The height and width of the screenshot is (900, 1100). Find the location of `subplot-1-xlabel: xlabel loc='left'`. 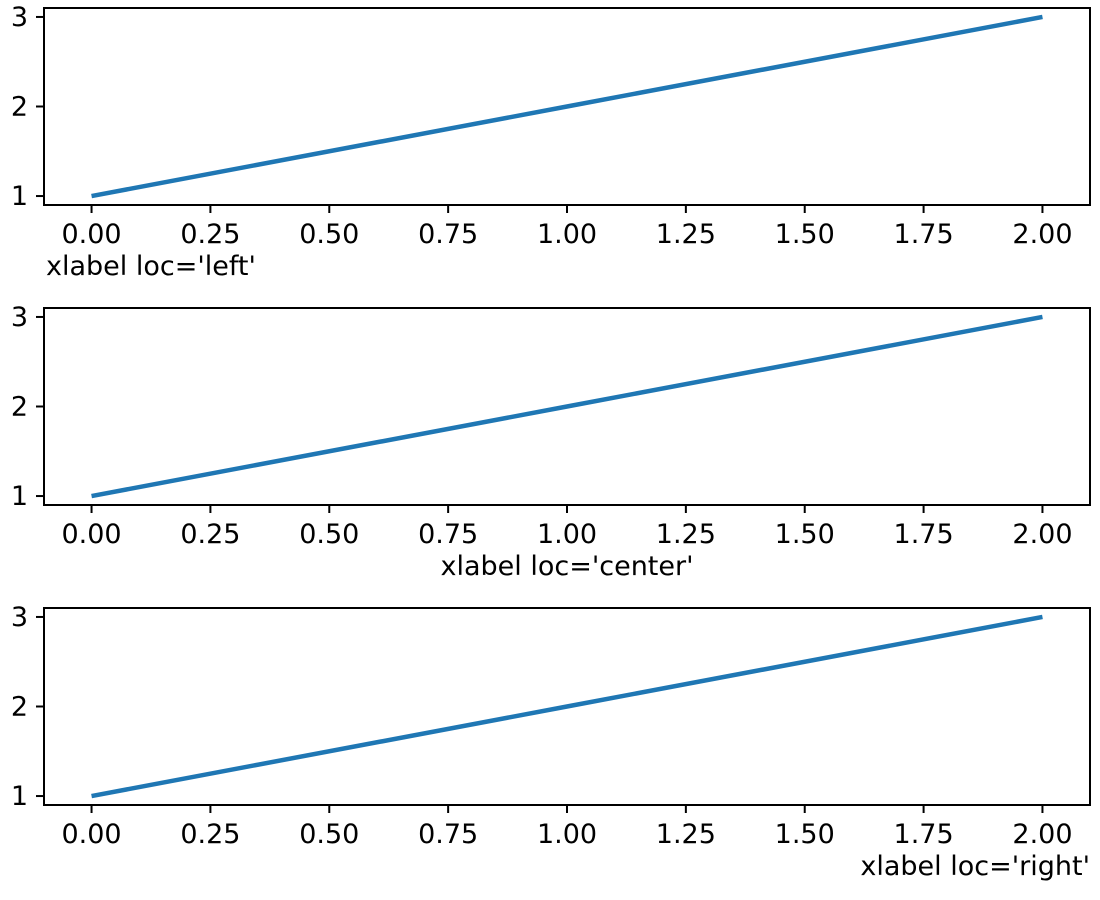

subplot-1-xlabel: xlabel loc='left' is located at coordinates (151, 266).